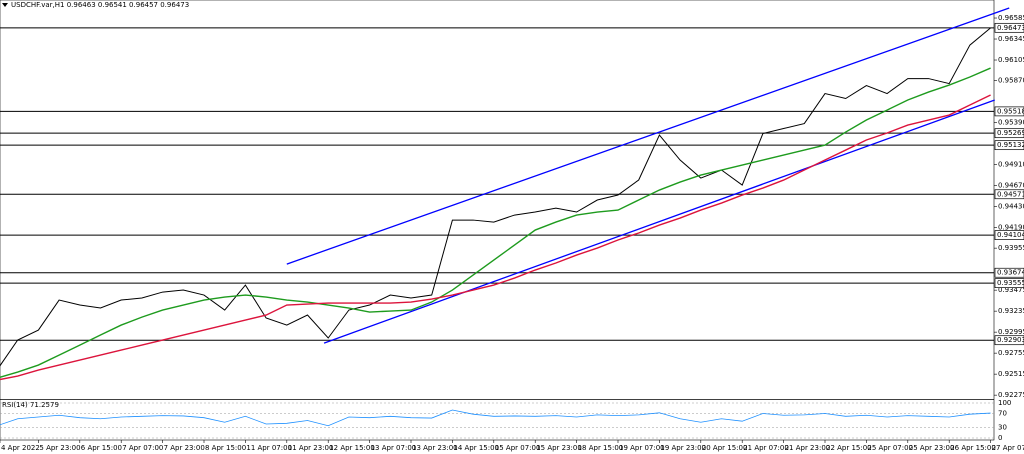 The height and width of the screenshot is (454, 1024). What do you see at coordinates (559, 448) in the screenshot?
I see `x-tick-label: 15 Apr 23:00` at bounding box center [559, 448].